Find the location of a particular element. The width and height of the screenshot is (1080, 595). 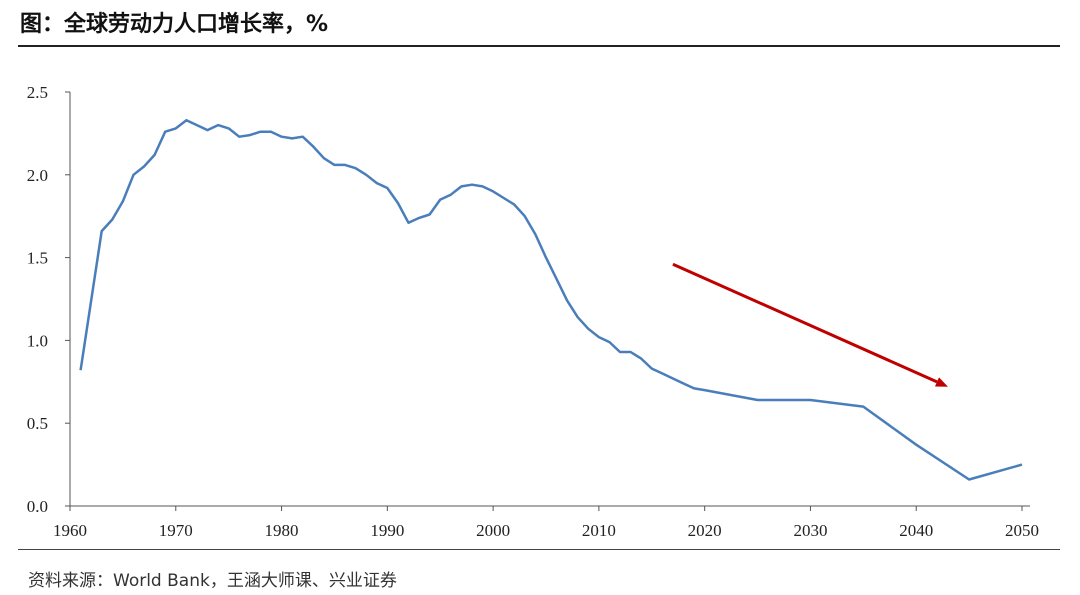

x-tick-label: 1970 is located at coordinates (176, 530).